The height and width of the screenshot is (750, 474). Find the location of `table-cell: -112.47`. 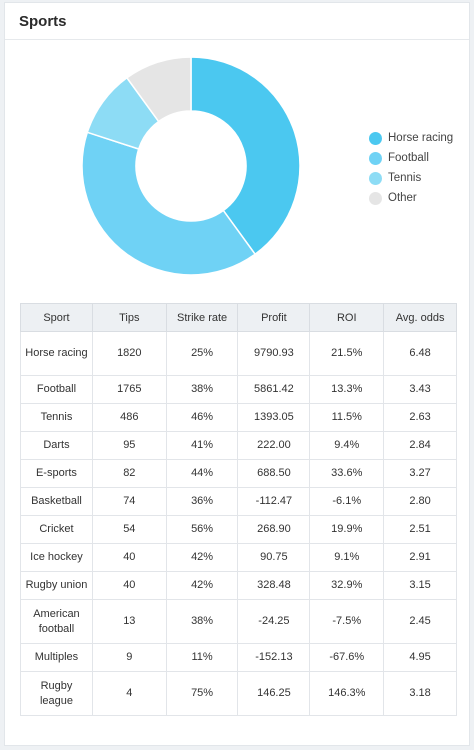

table-cell: -112.47 is located at coordinates (274, 501).